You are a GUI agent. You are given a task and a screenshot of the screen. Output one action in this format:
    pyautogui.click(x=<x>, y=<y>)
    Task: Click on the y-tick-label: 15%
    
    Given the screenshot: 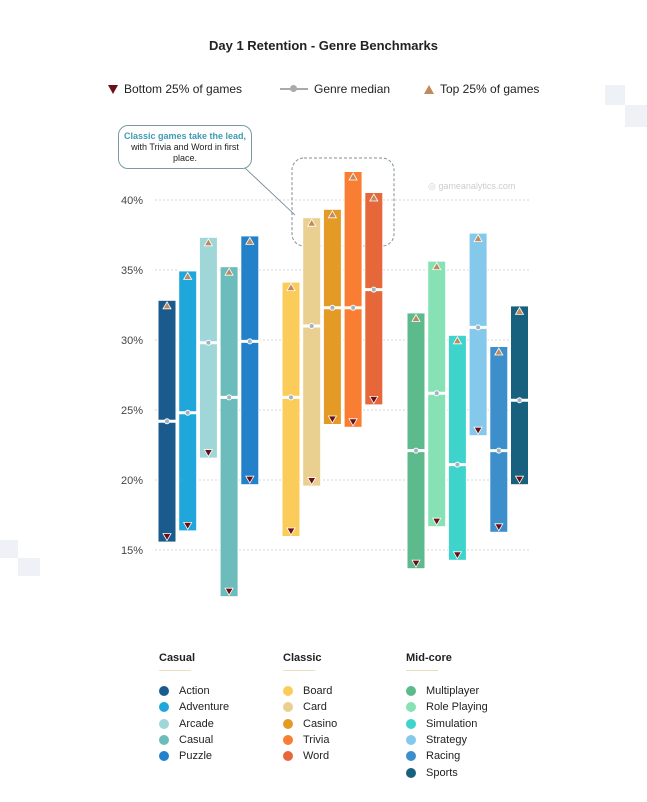 What is the action you would take?
    pyautogui.click(x=132, y=551)
    